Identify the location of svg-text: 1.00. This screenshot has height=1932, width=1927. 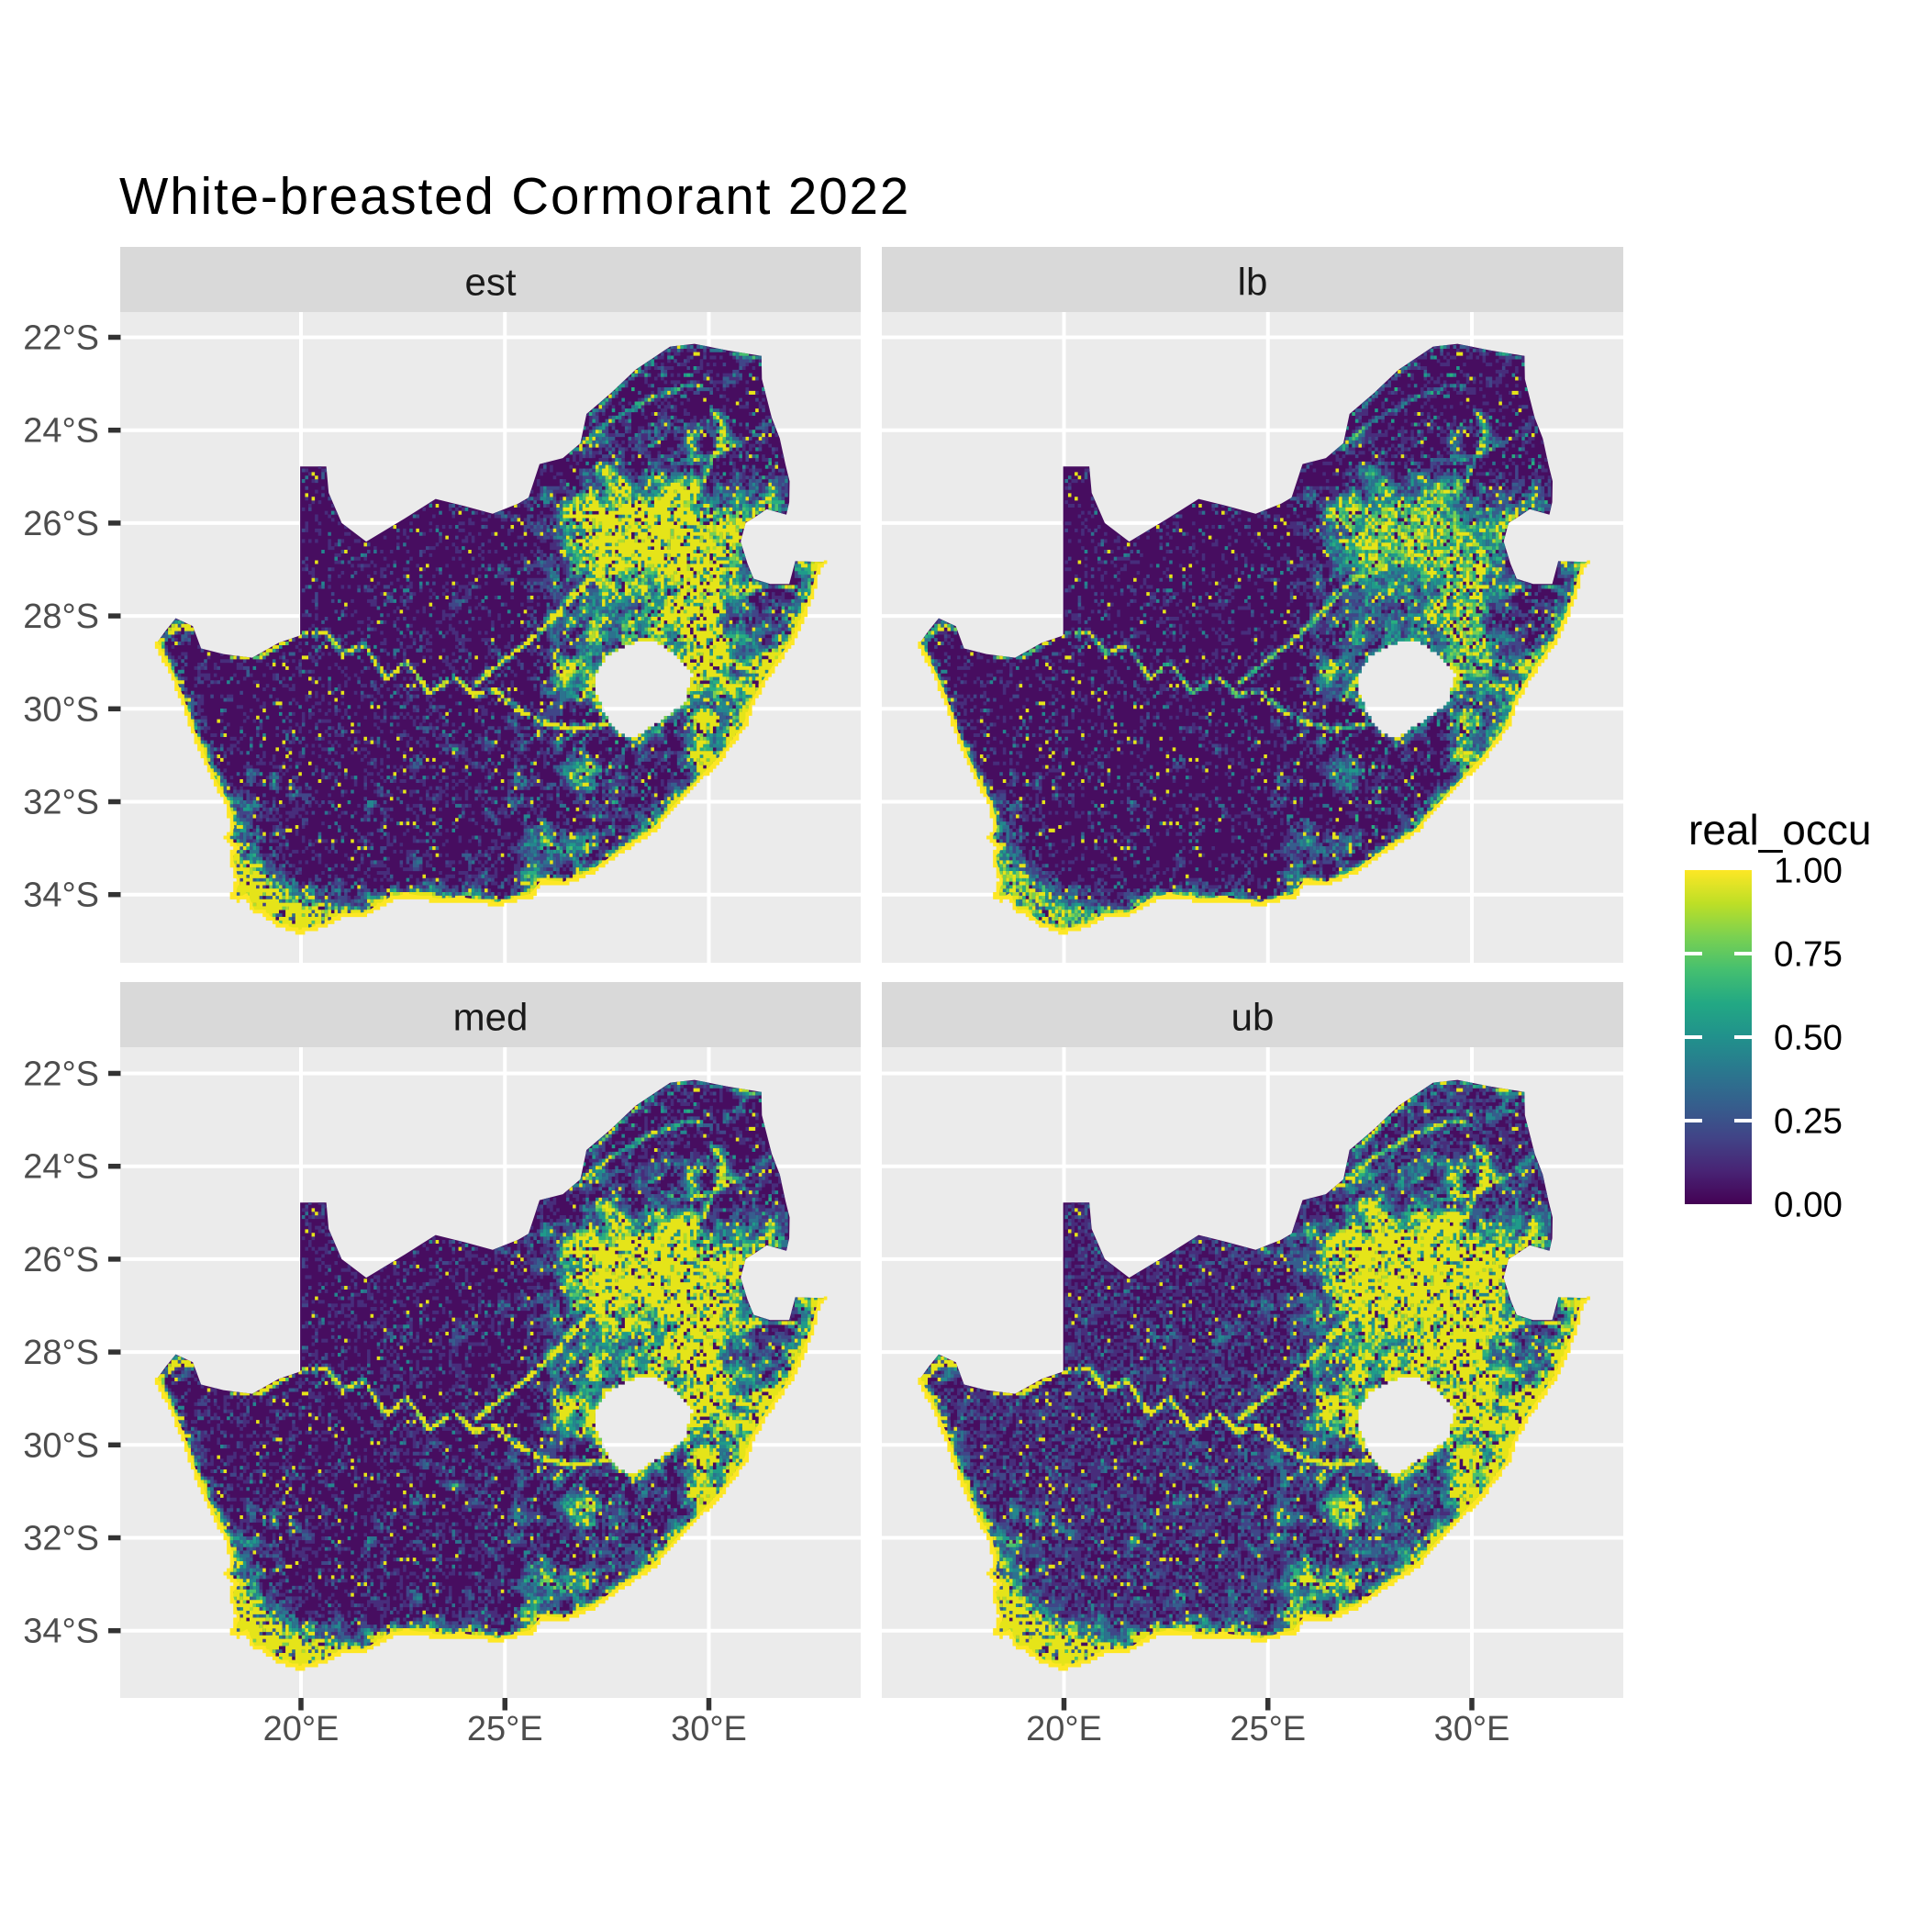
(1808, 871).